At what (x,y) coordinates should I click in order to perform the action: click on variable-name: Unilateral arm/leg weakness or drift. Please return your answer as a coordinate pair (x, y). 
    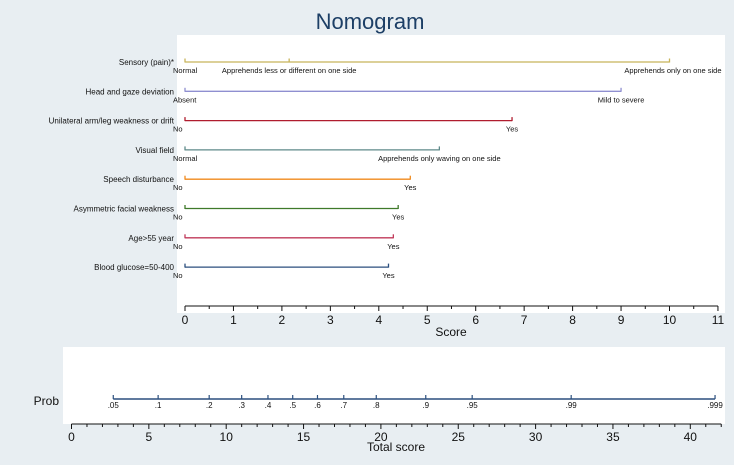
    Looking at the image, I should click on (112, 121).